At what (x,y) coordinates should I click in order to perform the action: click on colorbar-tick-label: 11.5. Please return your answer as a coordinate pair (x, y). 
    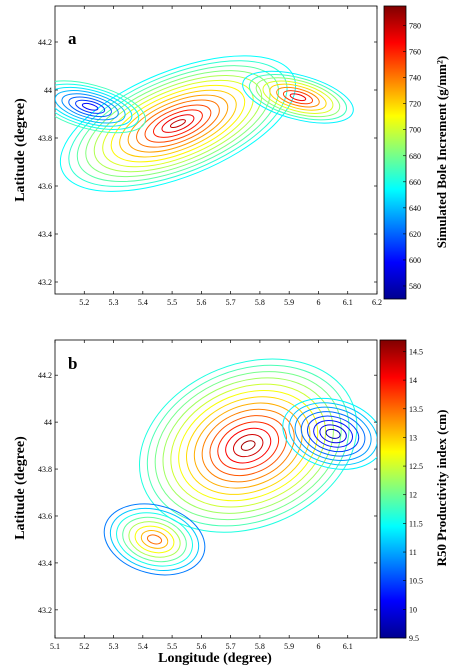
    Looking at the image, I should click on (416, 523).